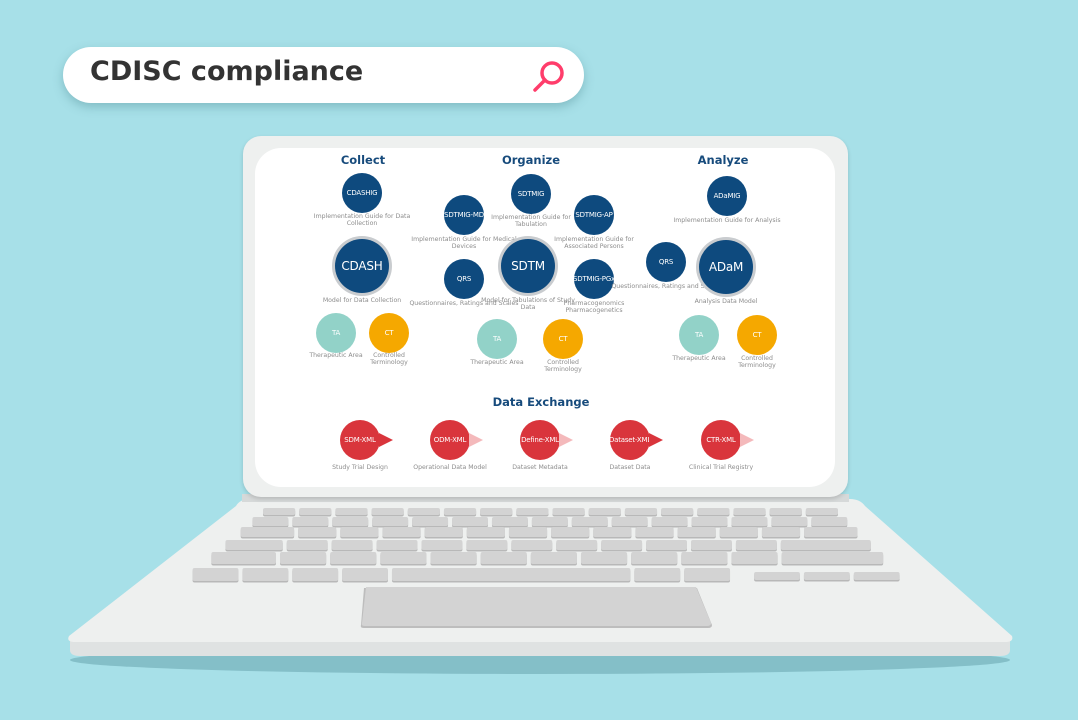  I want to click on search-bar: CDISC compliance, so click(323, 75).